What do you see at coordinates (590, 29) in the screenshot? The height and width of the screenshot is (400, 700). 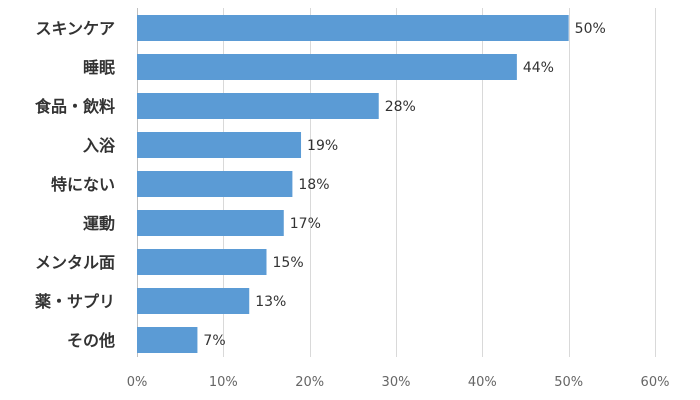 I see `data-label-0: 50%` at bounding box center [590, 29].